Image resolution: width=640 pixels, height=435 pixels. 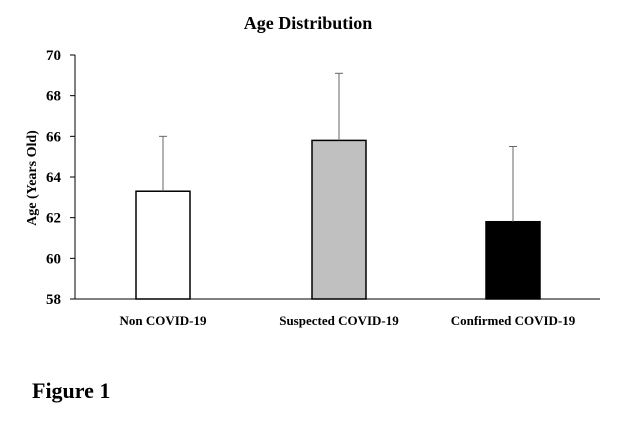 I want to click on chart-title: Age Distribution, so click(x=308, y=23).